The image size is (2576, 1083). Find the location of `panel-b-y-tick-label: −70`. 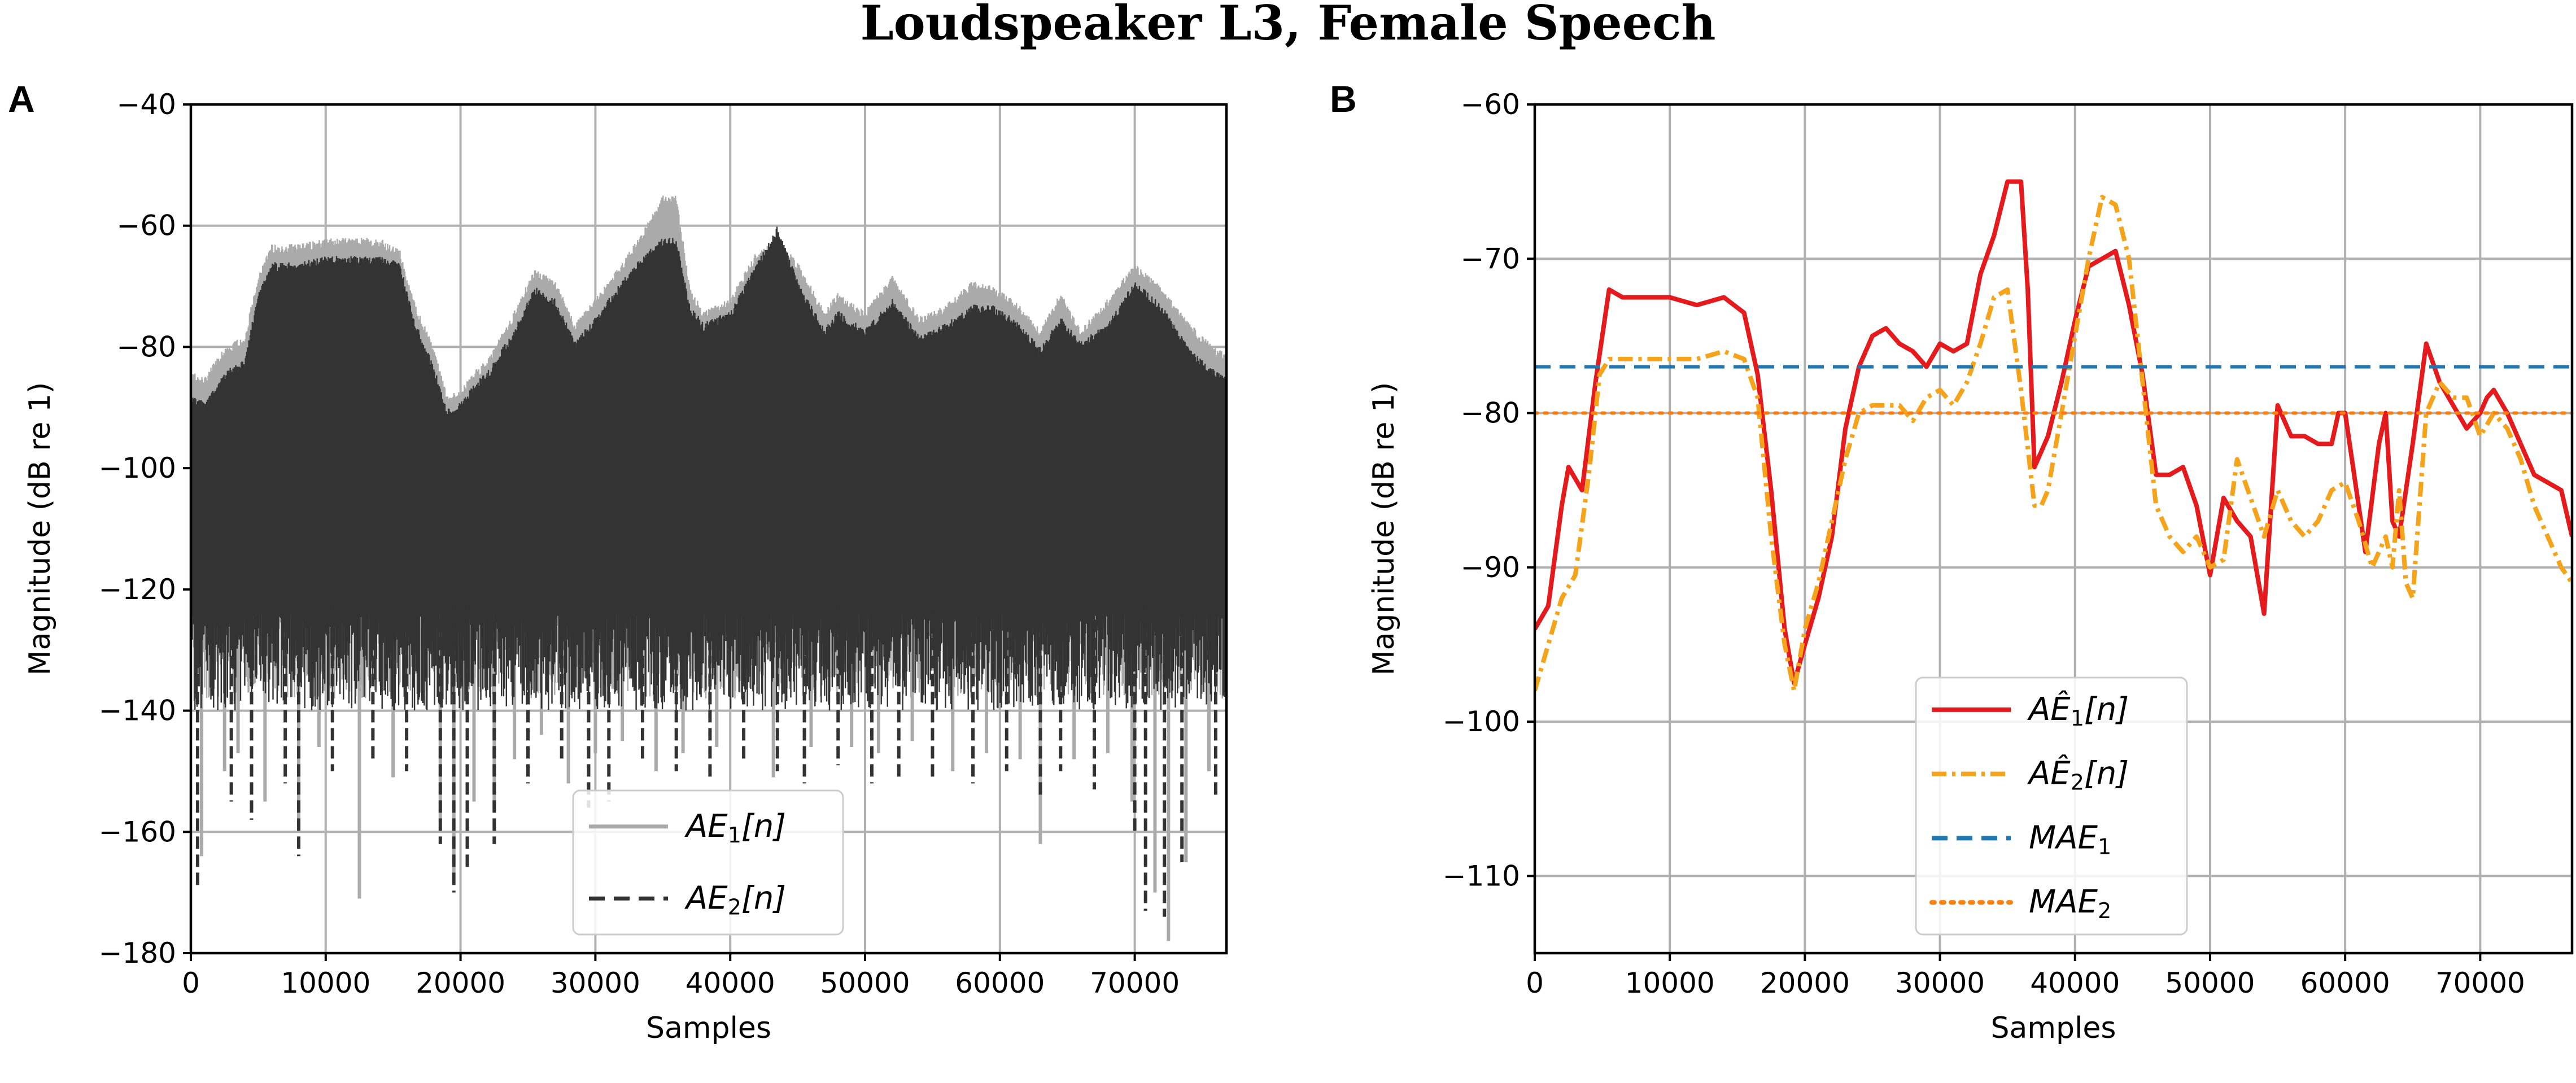

panel-b-y-tick-label: −70 is located at coordinates (1490, 258).